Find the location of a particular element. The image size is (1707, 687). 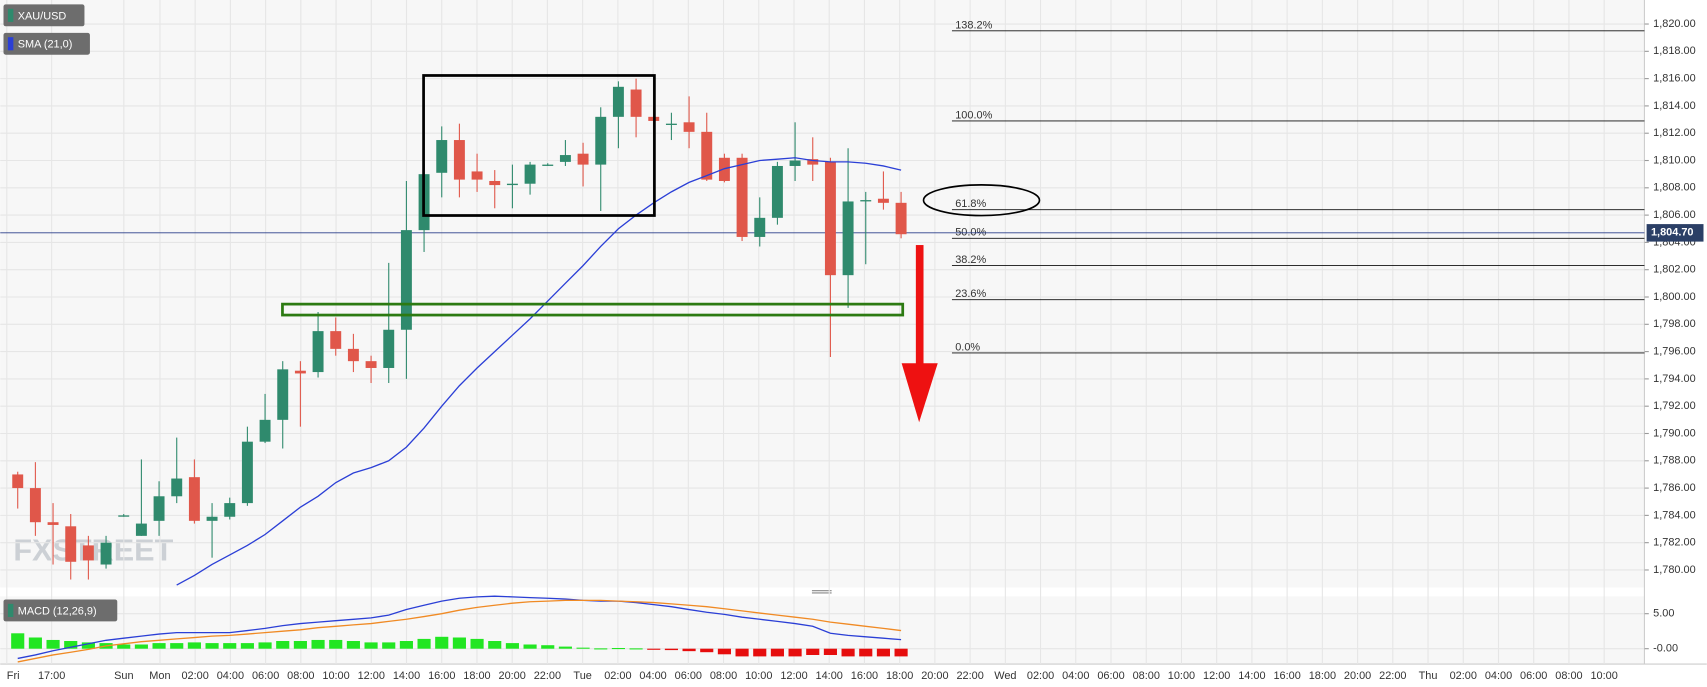

fib-label: 61.8% is located at coordinates (970, 204).